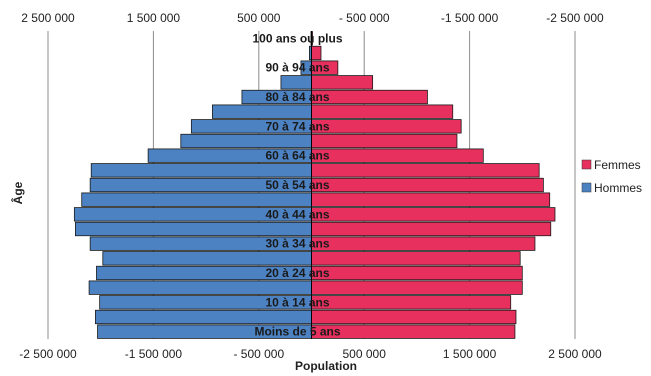 Image resolution: width=651 pixels, height=376 pixels. Describe the element at coordinates (470, 354) in the screenshot. I see `bottom-tick-label-4: 1 500 000` at that location.